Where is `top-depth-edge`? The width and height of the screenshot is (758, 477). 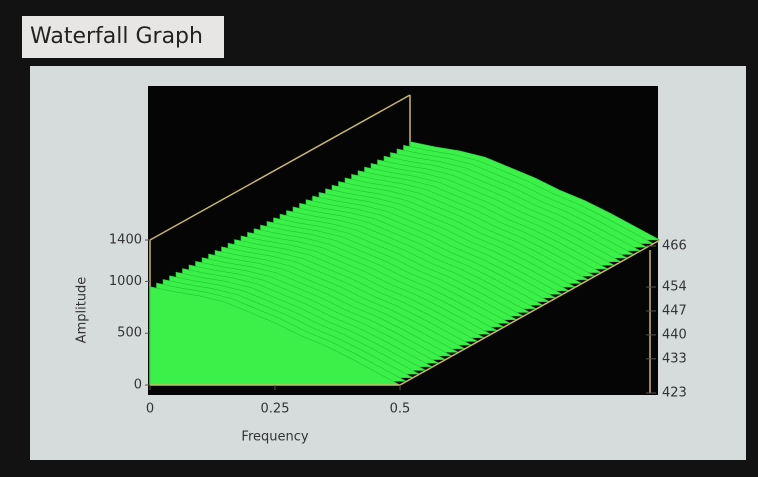
top-depth-edge is located at coordinates (280, 167).